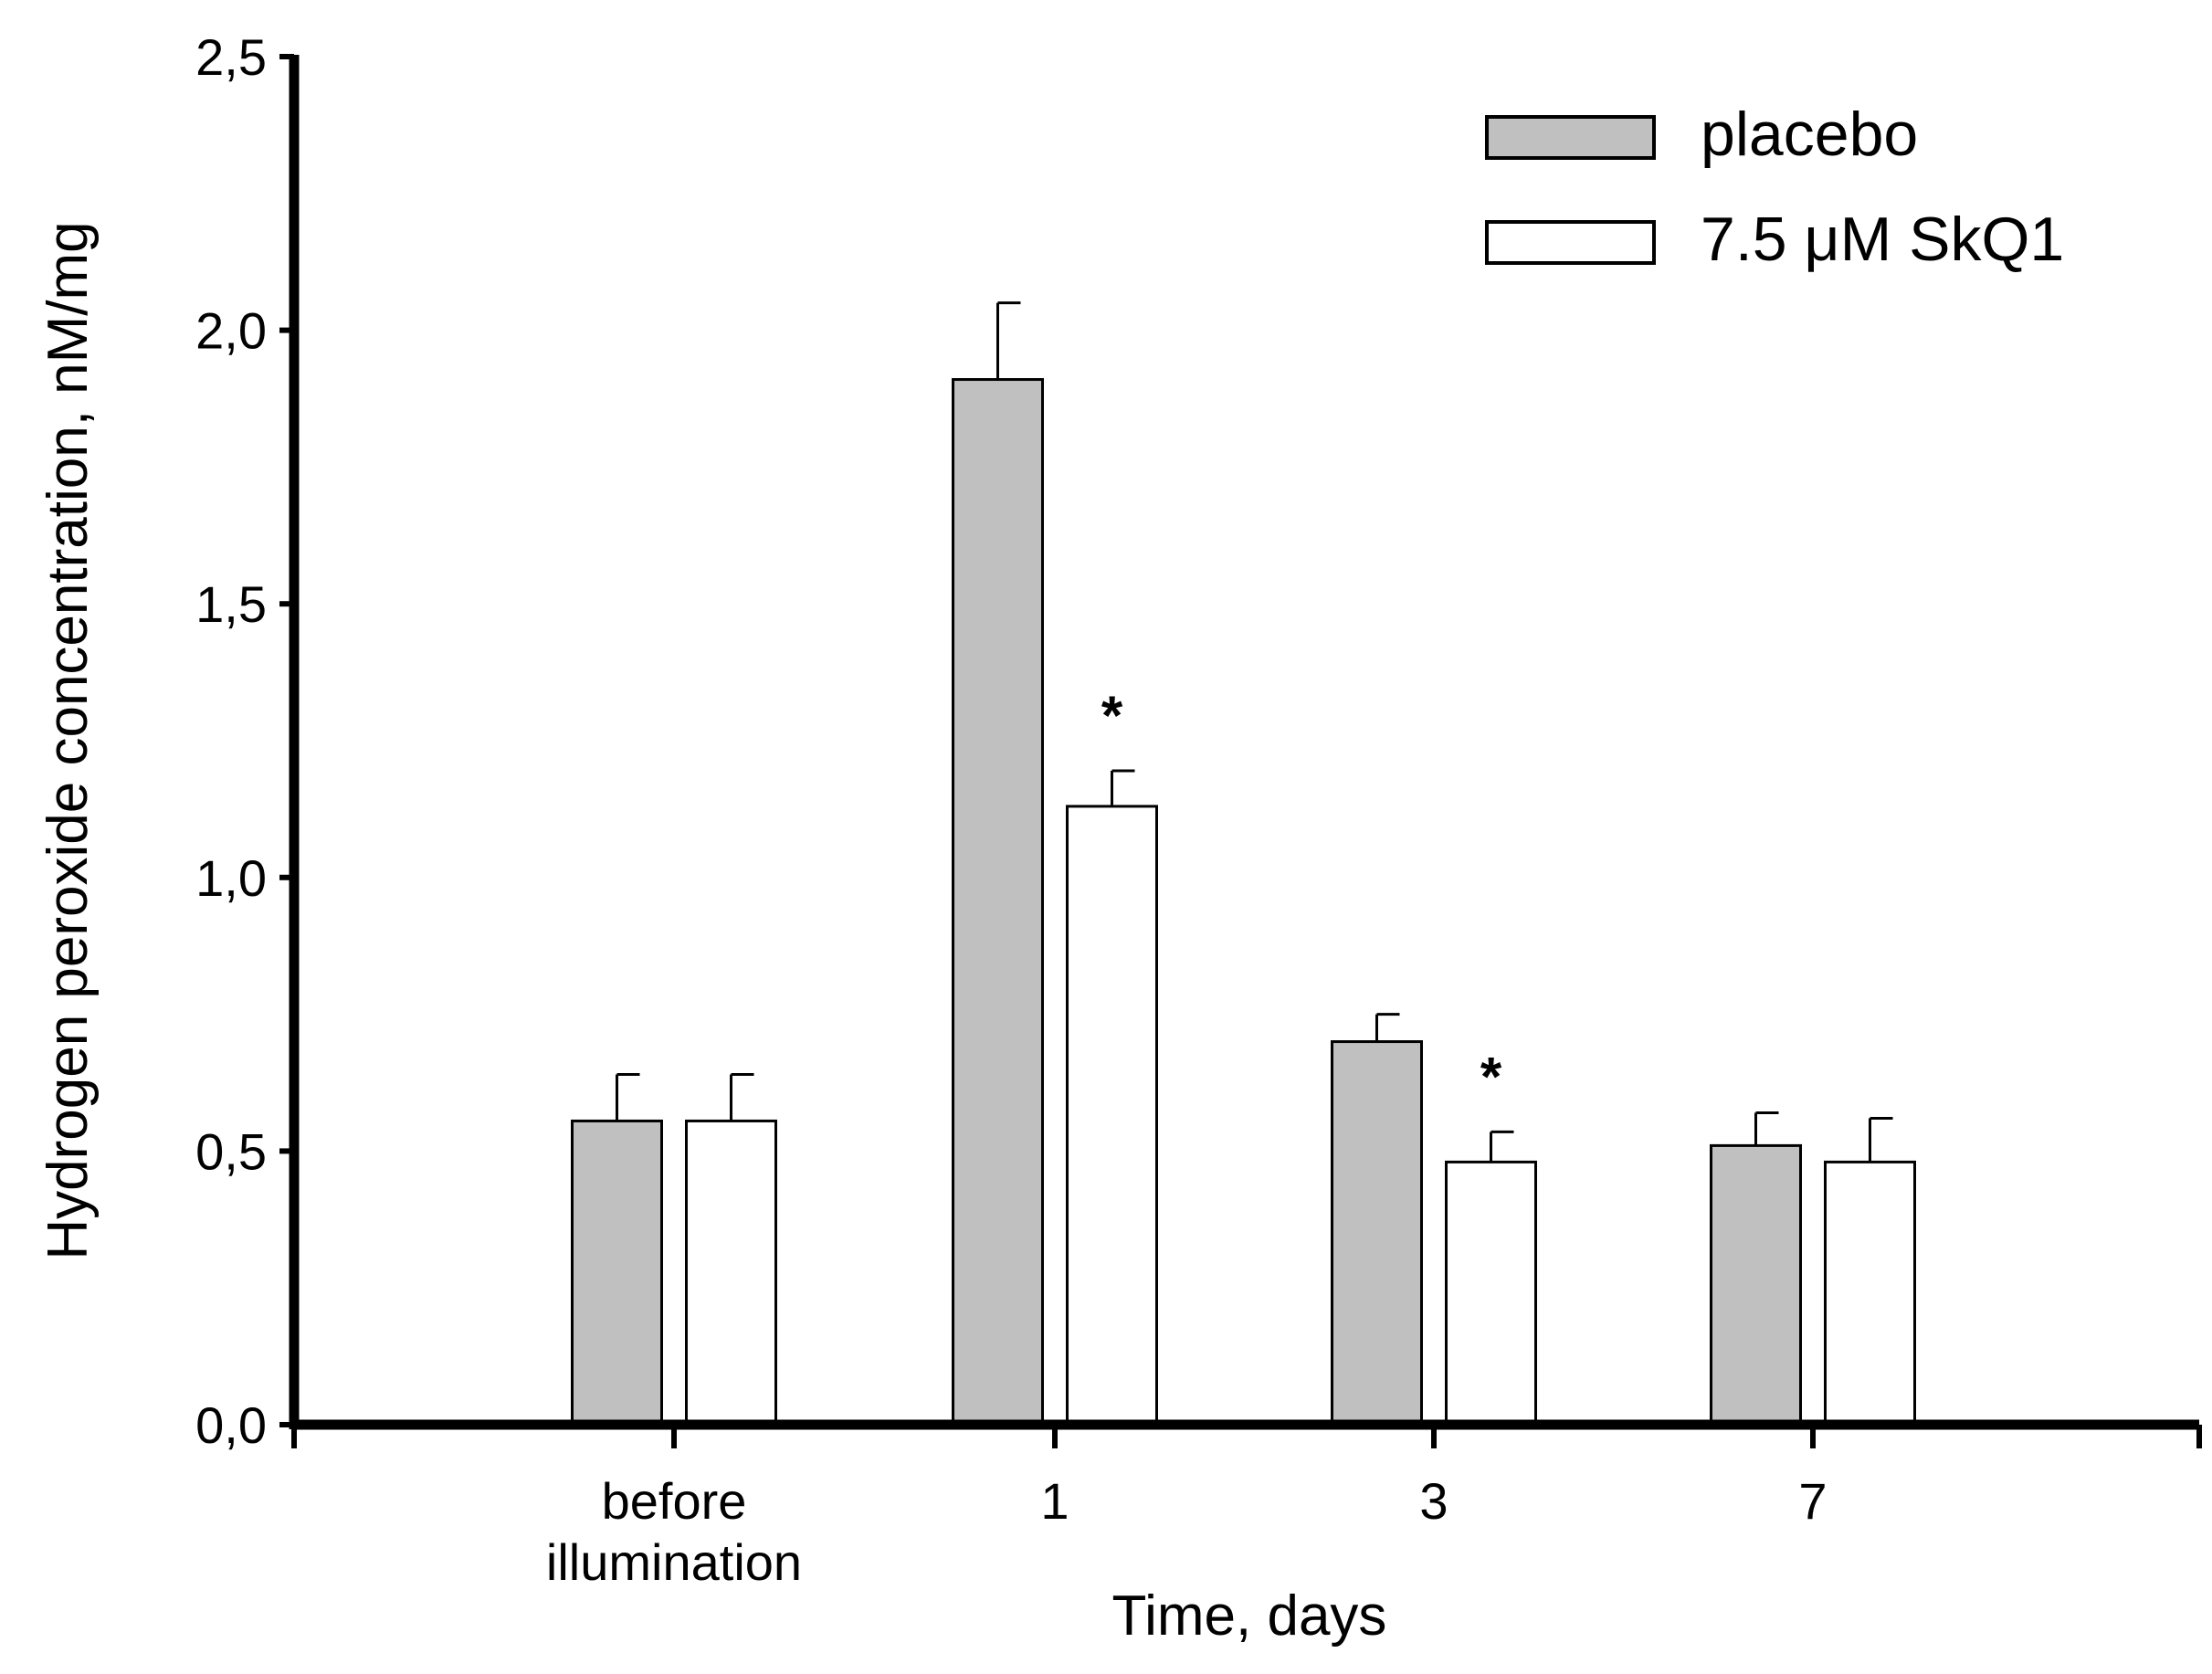  What do you see at coordinates (1774, 187) in the screenshot?
I see `legend: placebo 7.5 μM SkQ1` at bounding box center [1774, 187].